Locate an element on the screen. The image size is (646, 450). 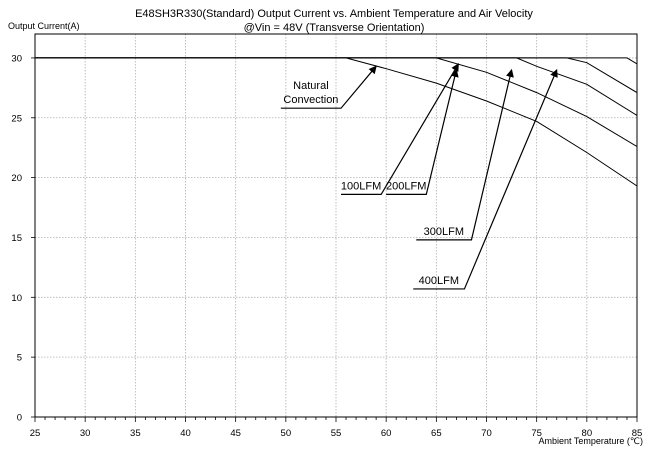
annotation-label: Convection is located at coordinates (310, 100).